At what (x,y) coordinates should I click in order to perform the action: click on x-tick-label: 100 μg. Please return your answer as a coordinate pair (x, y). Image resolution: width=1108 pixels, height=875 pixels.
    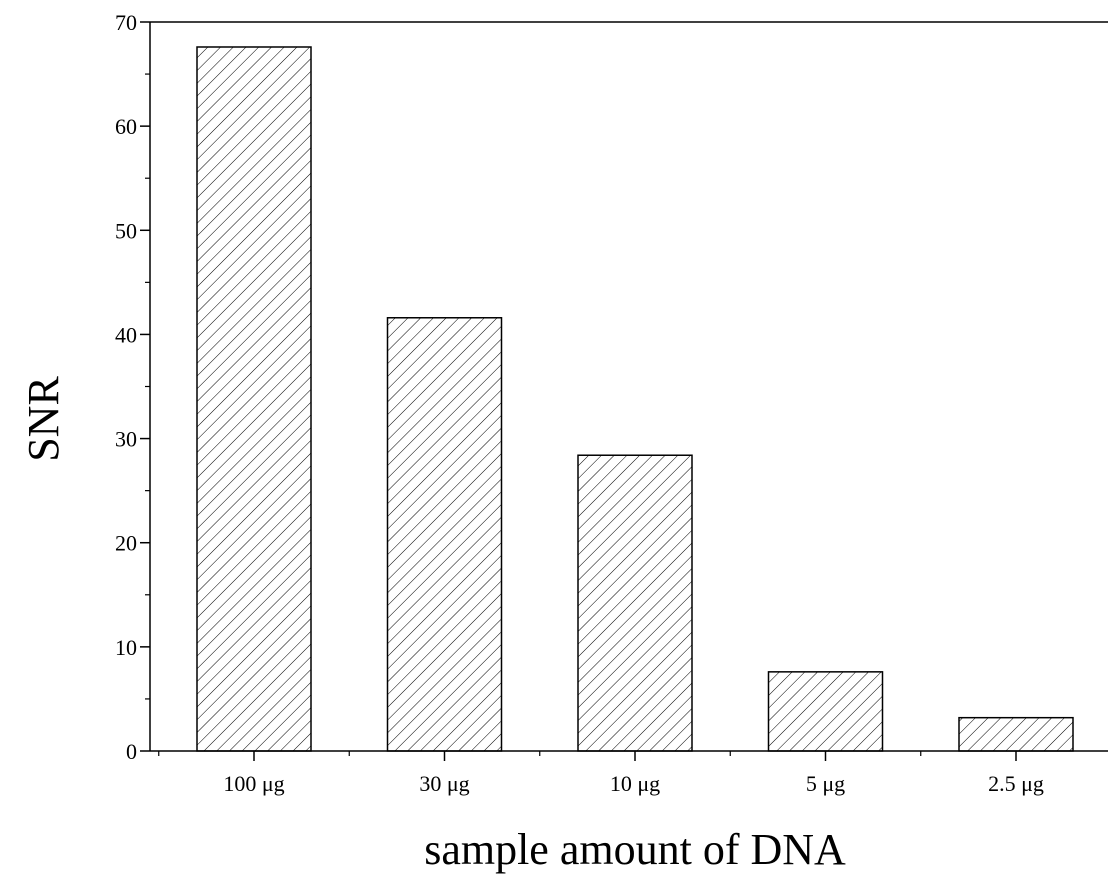
    Looking at the image, I should click on (253, 783).